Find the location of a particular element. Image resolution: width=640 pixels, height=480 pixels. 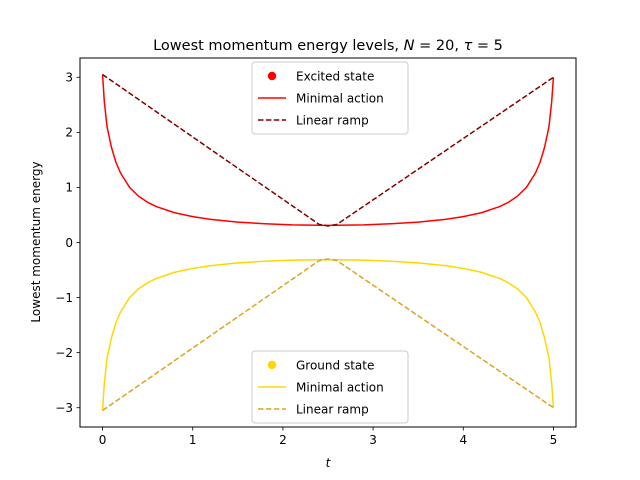

y-tick-label: 2 is located at coordinates (69, 133).